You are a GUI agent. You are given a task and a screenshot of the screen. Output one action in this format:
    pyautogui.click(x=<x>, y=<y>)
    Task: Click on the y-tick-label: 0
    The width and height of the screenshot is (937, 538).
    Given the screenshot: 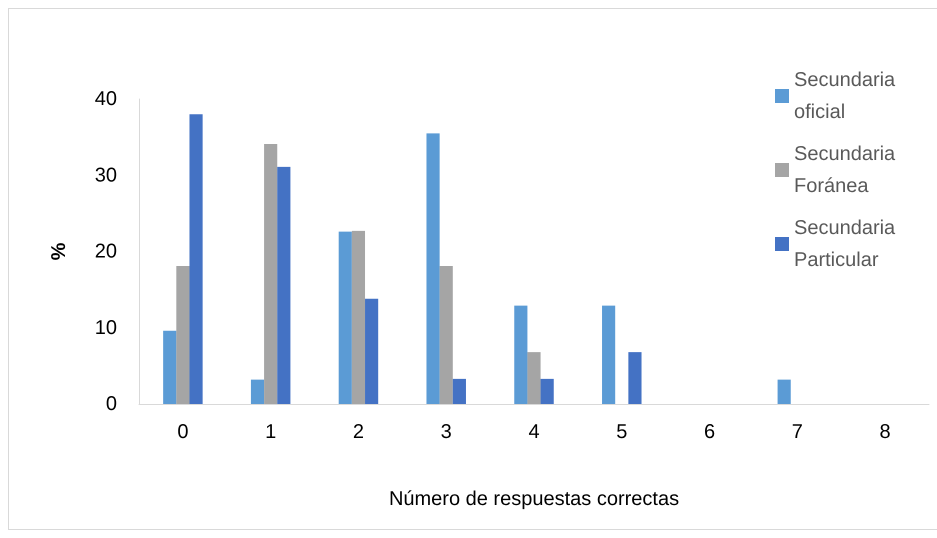 What is the action you would take?
    pyautogui.click(x=111, y=404)
    